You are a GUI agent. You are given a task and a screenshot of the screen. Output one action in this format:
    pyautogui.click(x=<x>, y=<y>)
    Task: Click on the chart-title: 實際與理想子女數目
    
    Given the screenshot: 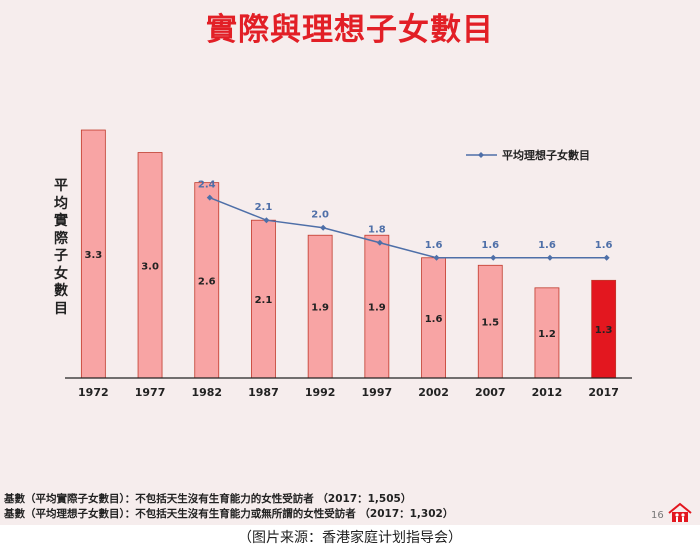 What is the action you would take?
    pyautogui.click(x=350, y=30)
    